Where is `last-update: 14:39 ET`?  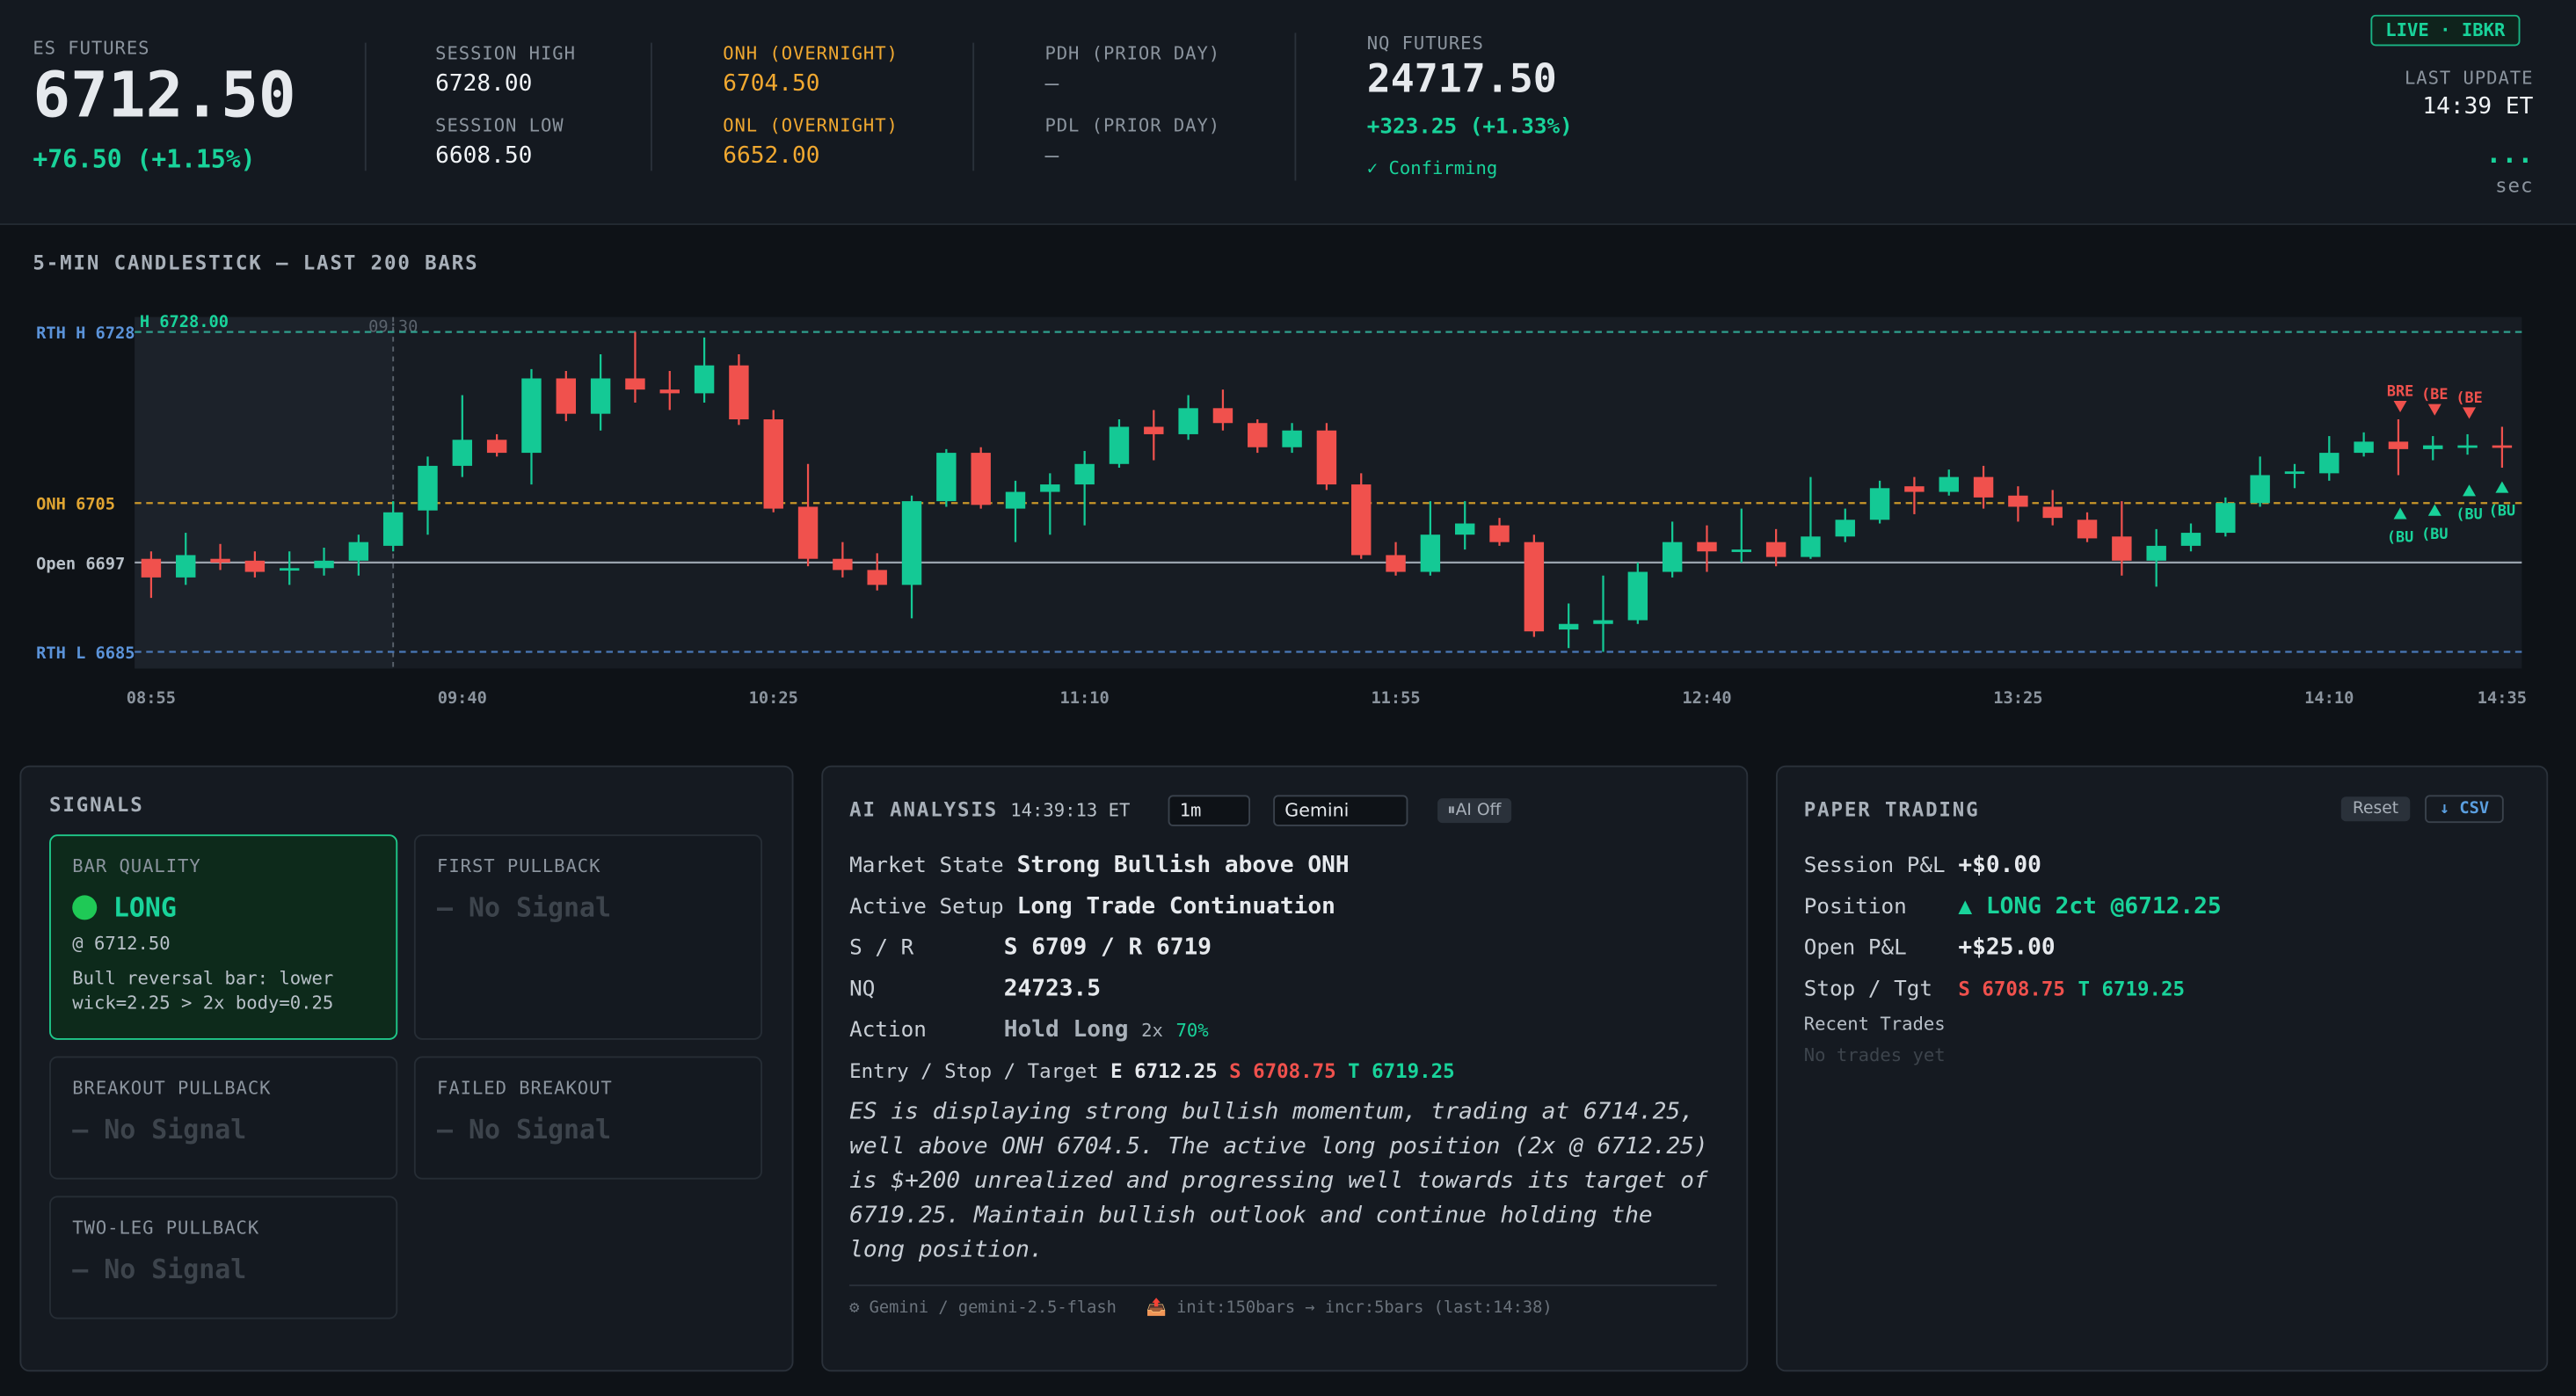 last-update: 14:39 ET is located at coordinates (2478, 106).